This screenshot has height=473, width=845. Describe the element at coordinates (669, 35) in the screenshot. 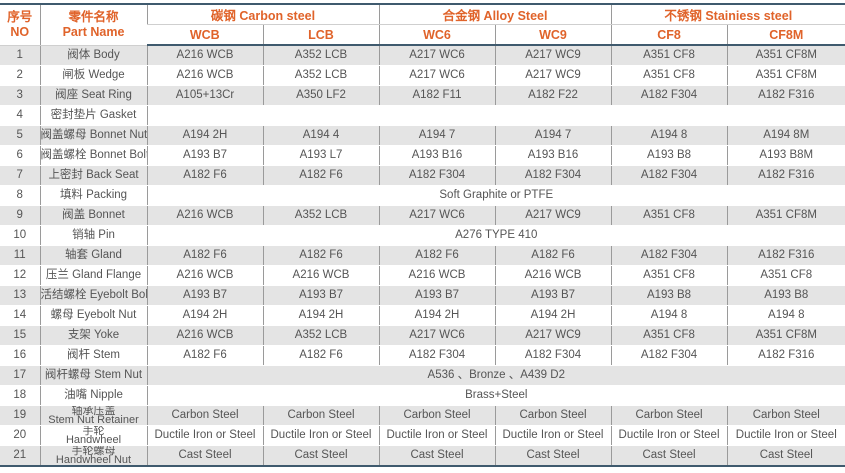

I see `header-grade: CF8` at that location.